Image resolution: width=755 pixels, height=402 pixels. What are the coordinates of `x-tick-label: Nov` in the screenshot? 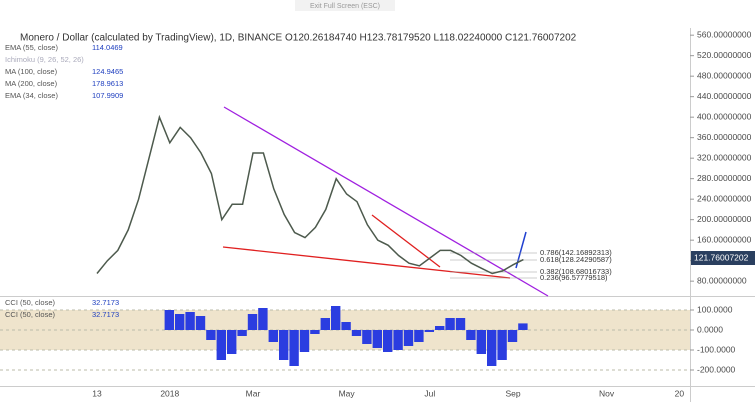 It's located at (607, 393).